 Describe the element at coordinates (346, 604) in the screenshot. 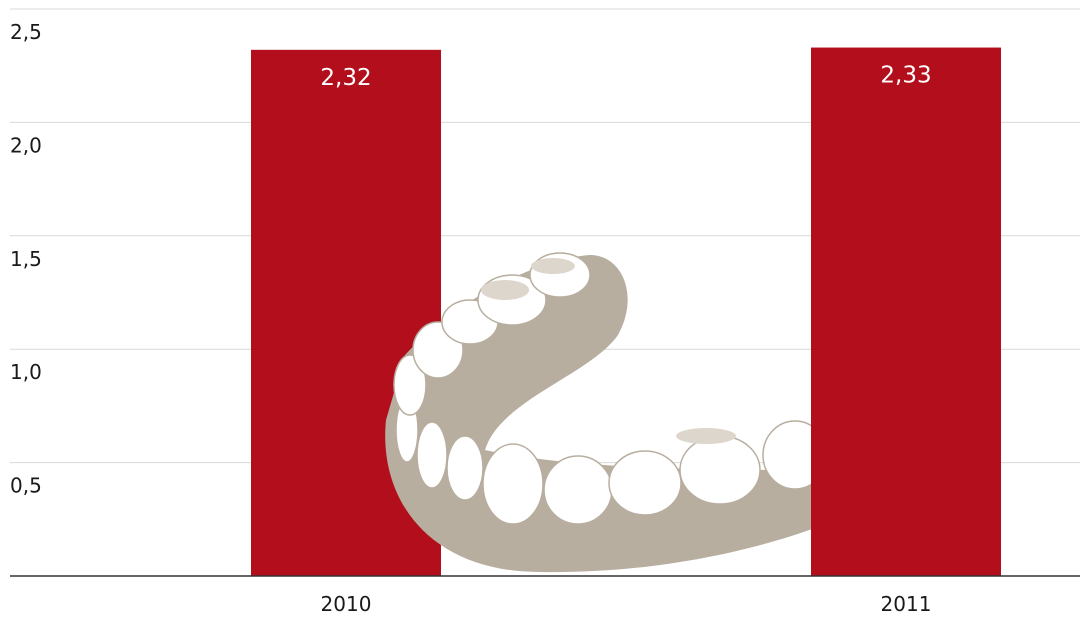

I see `x-tick-label: 2010` at that location.